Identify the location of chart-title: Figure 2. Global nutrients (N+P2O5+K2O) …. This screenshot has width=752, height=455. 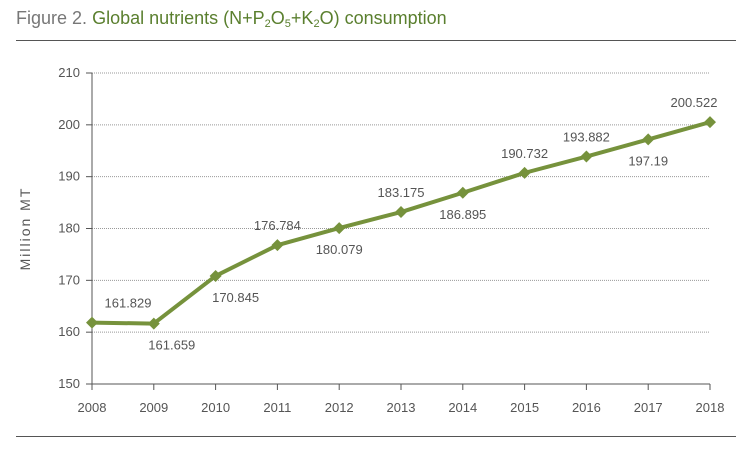
(231, 19).